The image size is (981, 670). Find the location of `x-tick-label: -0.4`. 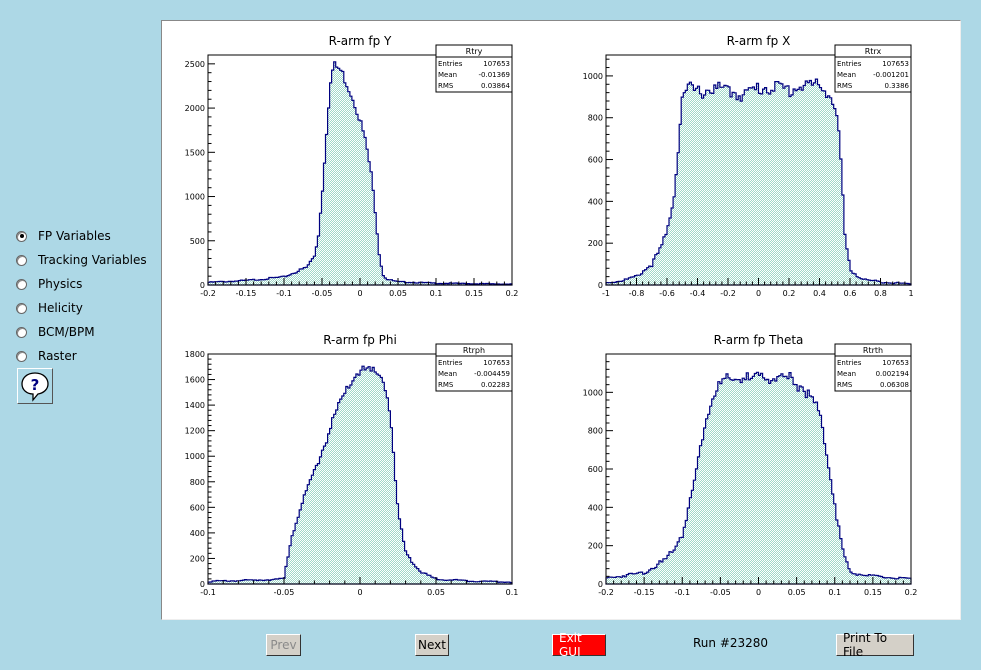

x-tick-label: -0.4 is located at coordinates (698, 293).